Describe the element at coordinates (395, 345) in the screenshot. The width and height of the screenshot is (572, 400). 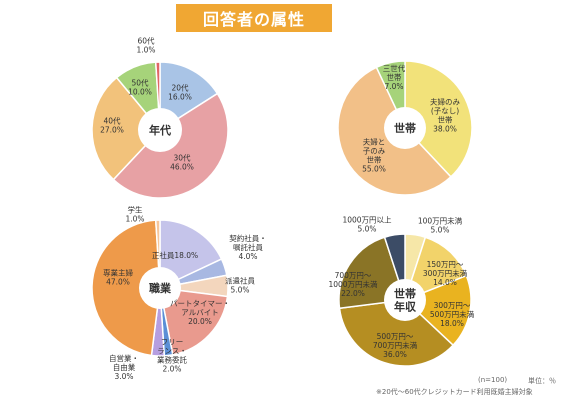
I see `data-label: 500万円〜 700万円未満 36.0%` at that location.